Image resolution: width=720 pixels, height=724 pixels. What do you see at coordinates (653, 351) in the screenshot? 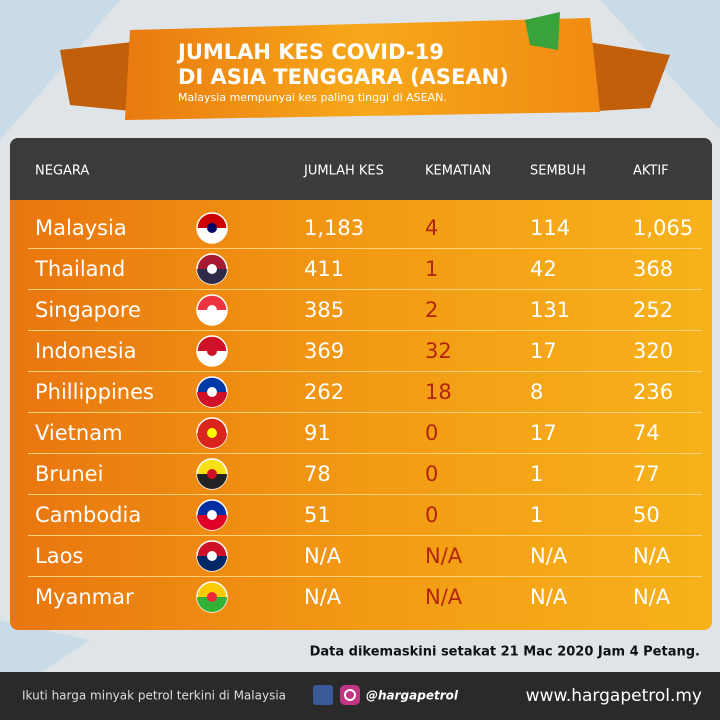
I see `cell-value: 320` at bounding box center [653, 351].